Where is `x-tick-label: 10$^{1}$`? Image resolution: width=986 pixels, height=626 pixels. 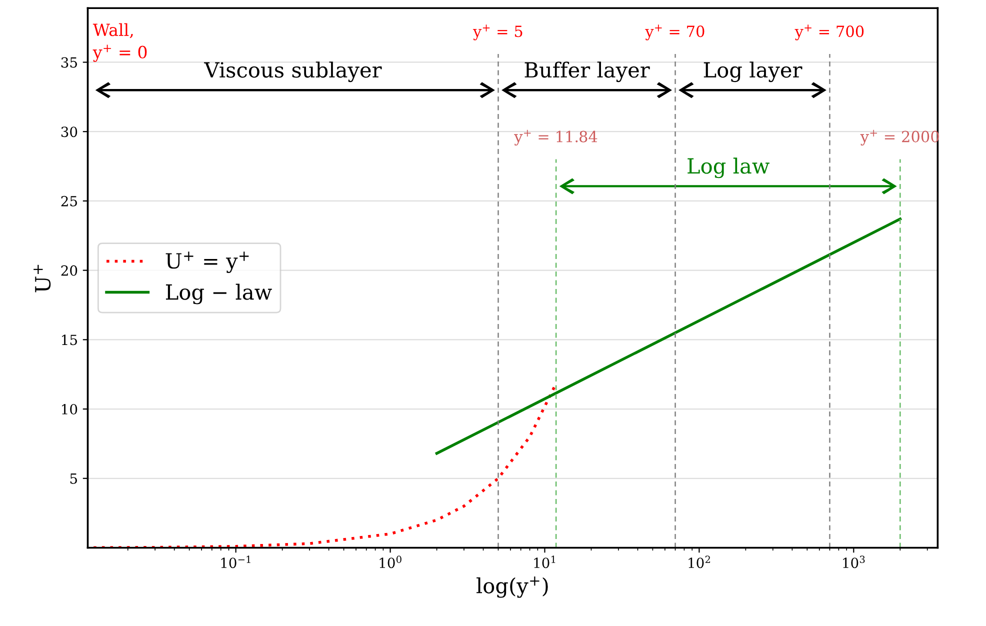 x-tick-label: 10$^{1}$ is located at coordinates (545, 562).